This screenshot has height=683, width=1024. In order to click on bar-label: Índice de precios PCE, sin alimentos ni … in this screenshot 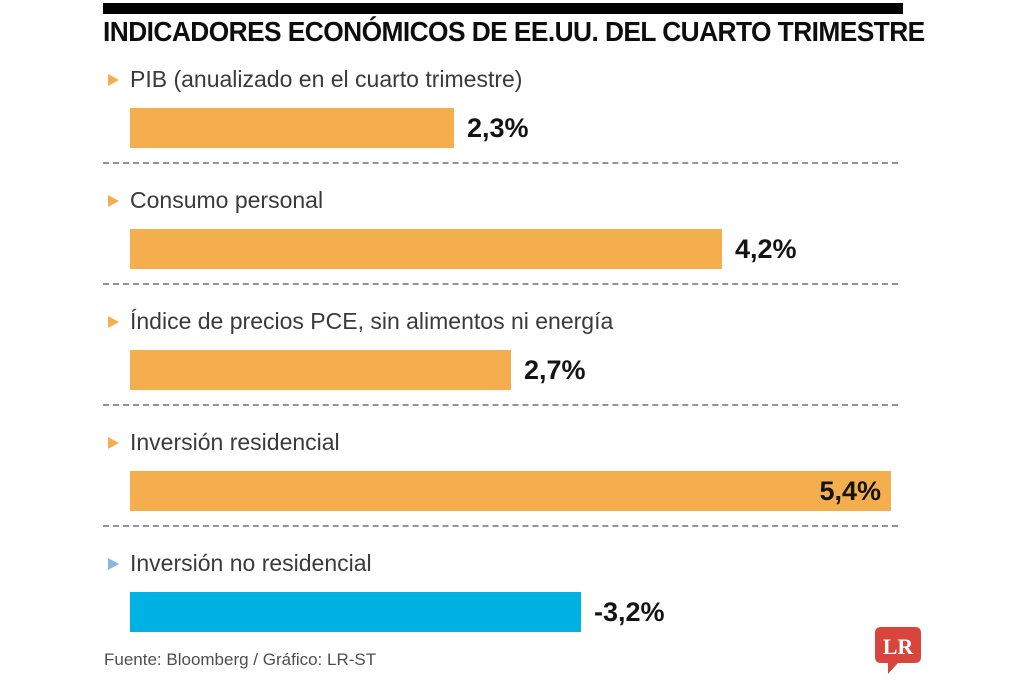, I will do `click(372, 321)`.